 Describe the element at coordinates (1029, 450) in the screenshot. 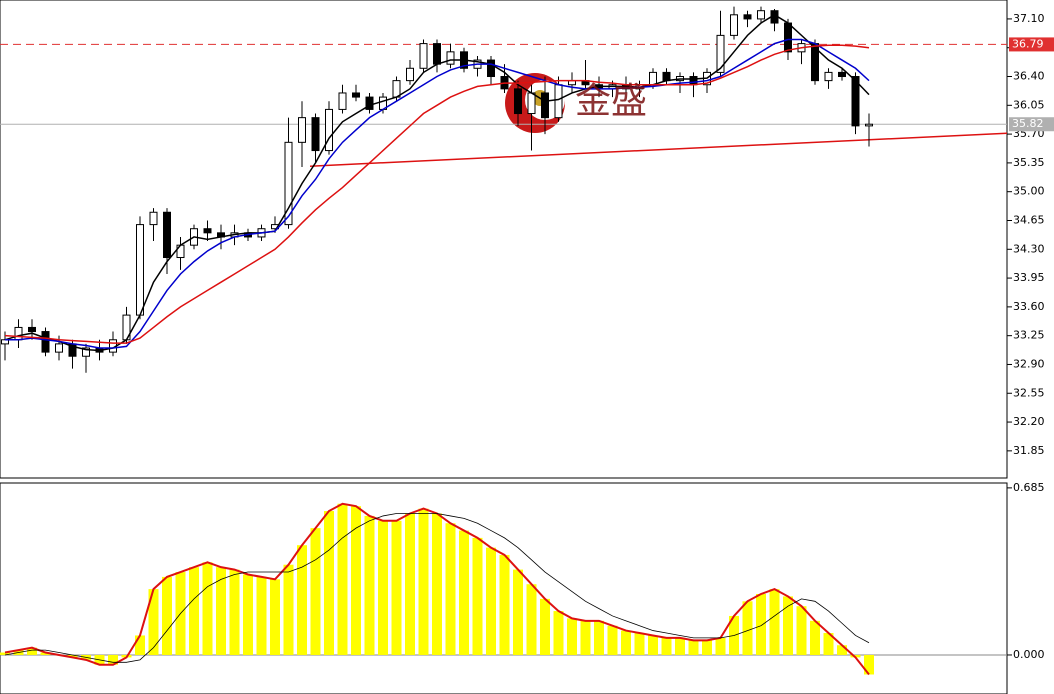

I see `y-tick-label: 31.85` at that location.